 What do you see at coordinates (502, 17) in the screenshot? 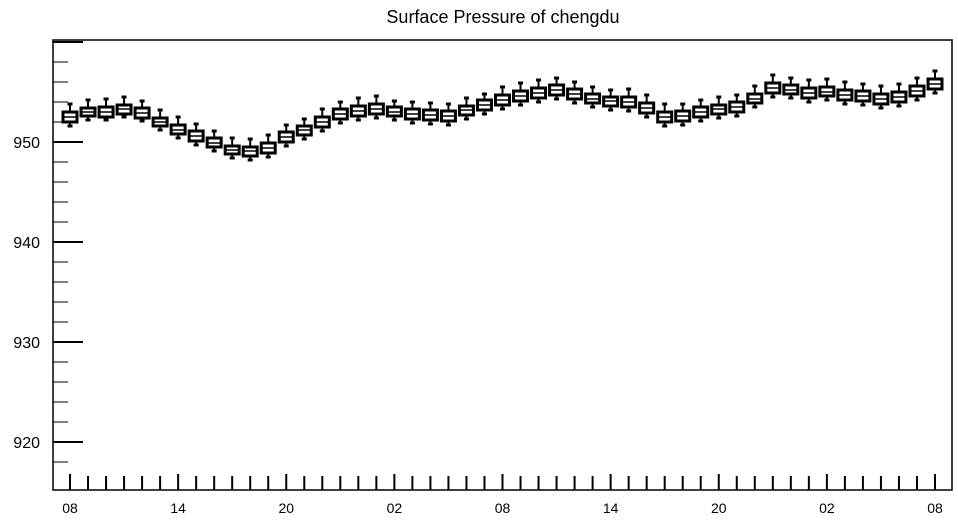
I see `chart-title: Surface Pressure of chengdu` at bounding box center [502, 17].